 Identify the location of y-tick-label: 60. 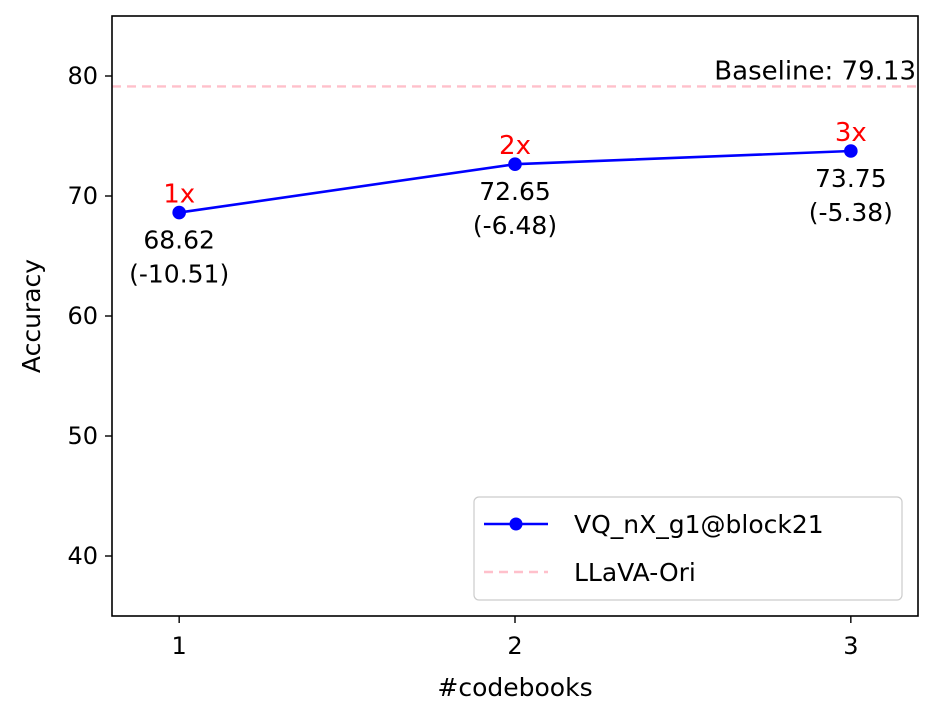
(82, 316).